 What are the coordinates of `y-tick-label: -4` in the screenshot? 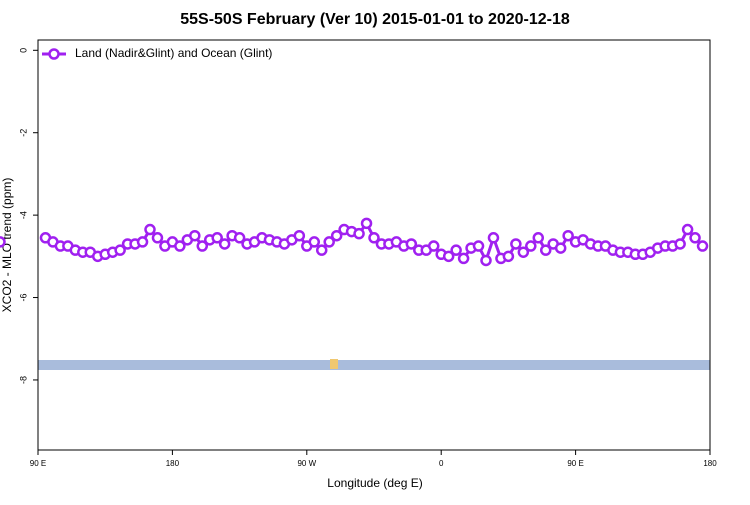 It's located at (23, 215).